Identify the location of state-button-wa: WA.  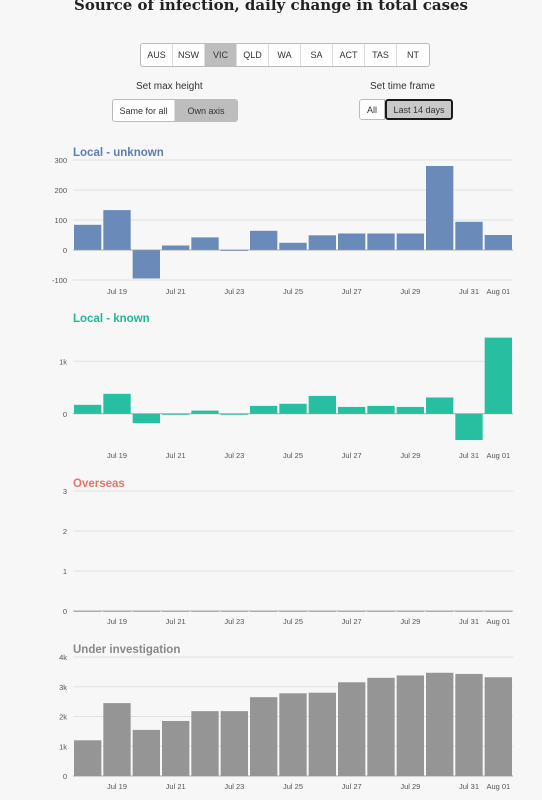
(285, 55).